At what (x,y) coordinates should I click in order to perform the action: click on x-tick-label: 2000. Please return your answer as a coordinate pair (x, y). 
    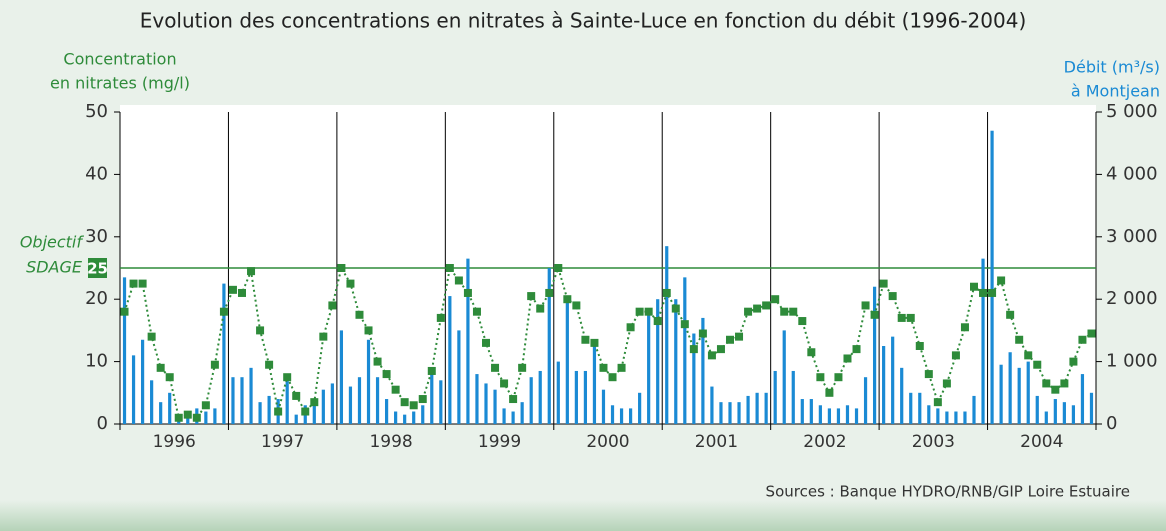
    Looking at the image, I should click on (607, 442).